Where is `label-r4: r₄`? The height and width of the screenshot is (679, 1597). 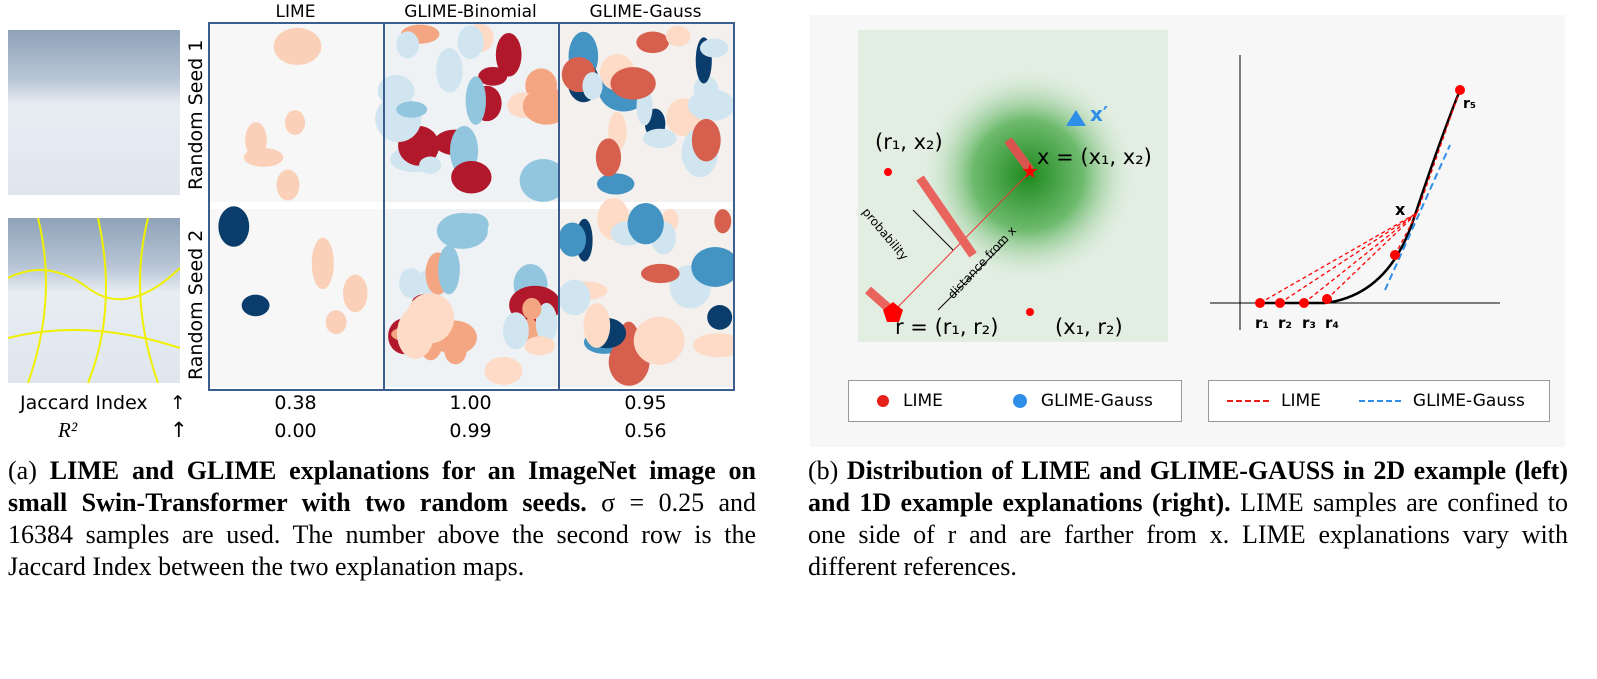
label-r4: r₄ is located at coordinates (1332, 323).